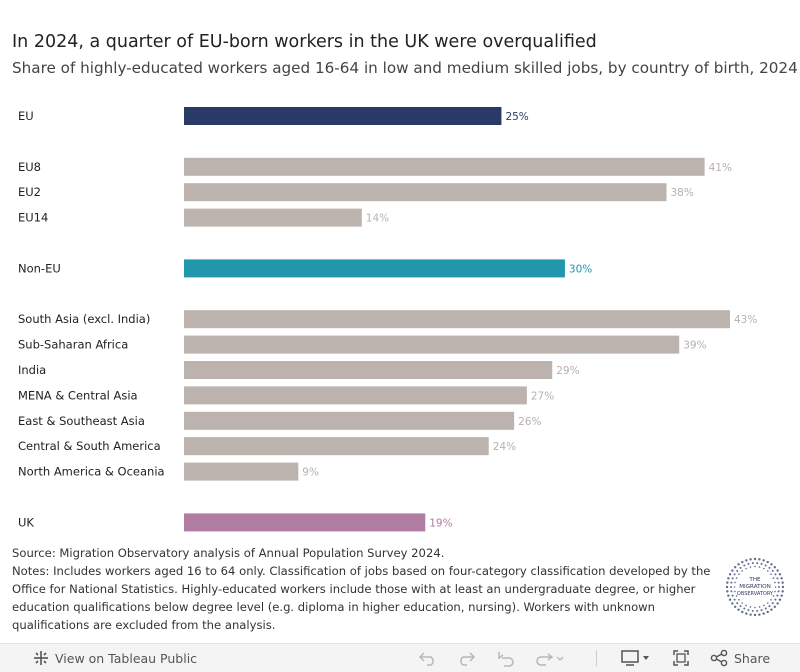  I want to click on share-button: Share, so click(740, 658).